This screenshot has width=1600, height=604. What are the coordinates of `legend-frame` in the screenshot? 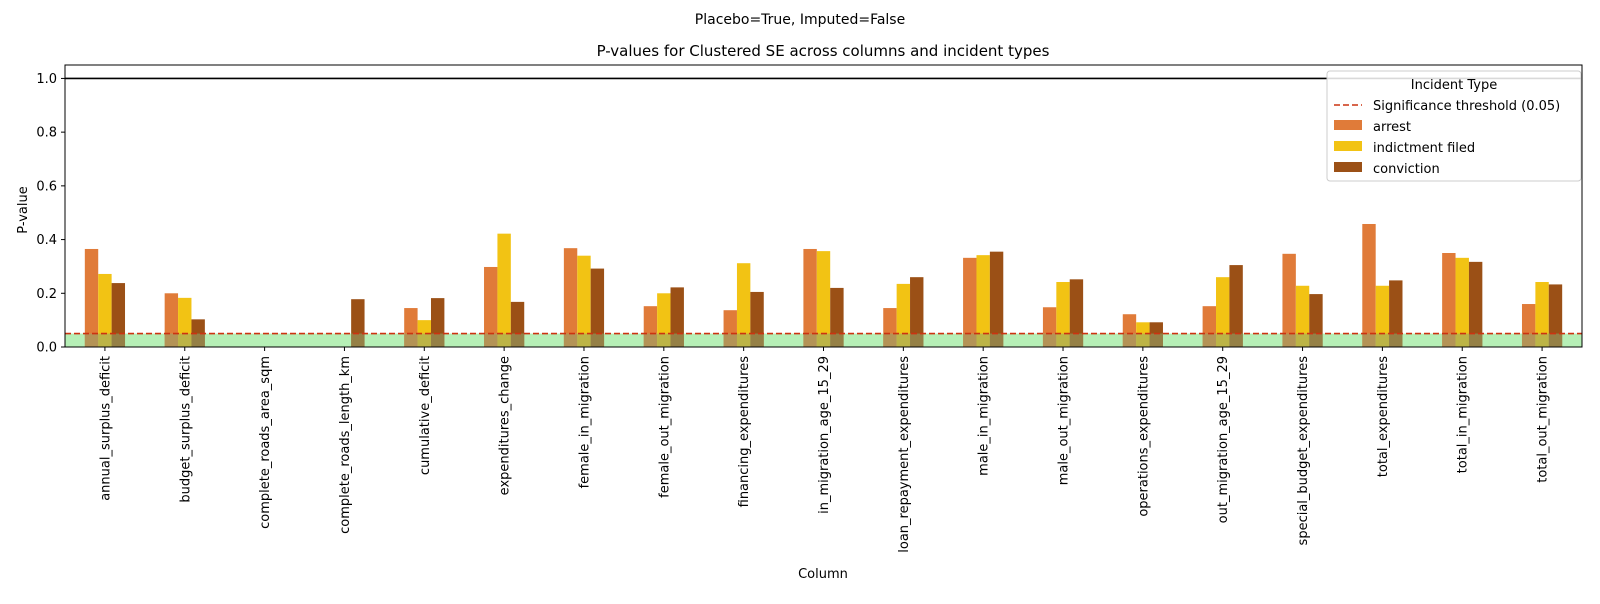 It's located at (1454, 126).